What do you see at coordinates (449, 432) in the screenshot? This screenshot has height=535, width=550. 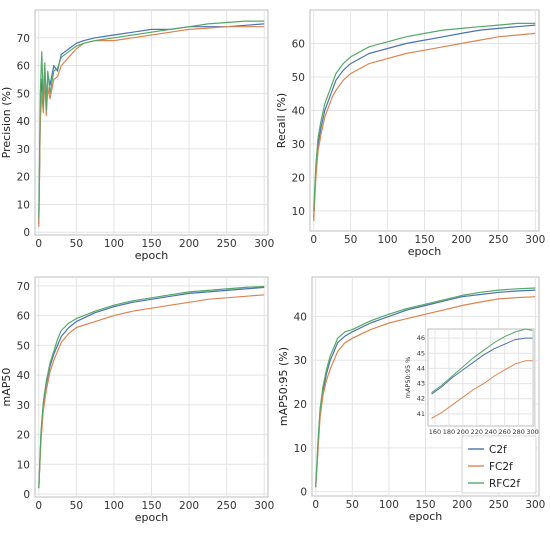 I see `x-tick-label: 180` at bounding box center [449, 432].